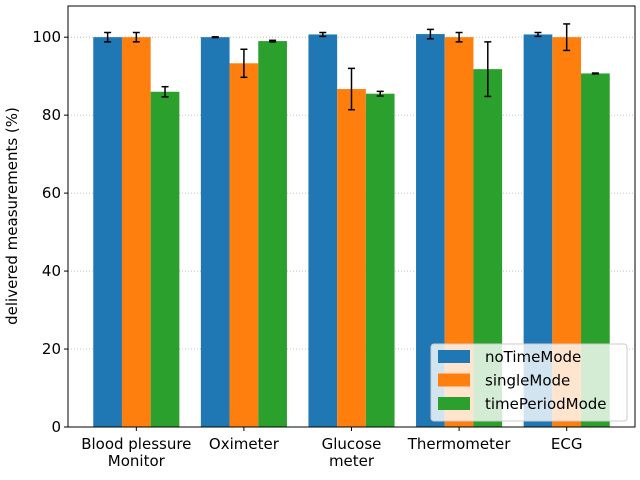 The width and height of the screenshot is (640, 480). What do you see at coordinates (454, 356) in the screenshot?
I see `legend-swatch-noTimeMode` at bounding box center [454, 356].